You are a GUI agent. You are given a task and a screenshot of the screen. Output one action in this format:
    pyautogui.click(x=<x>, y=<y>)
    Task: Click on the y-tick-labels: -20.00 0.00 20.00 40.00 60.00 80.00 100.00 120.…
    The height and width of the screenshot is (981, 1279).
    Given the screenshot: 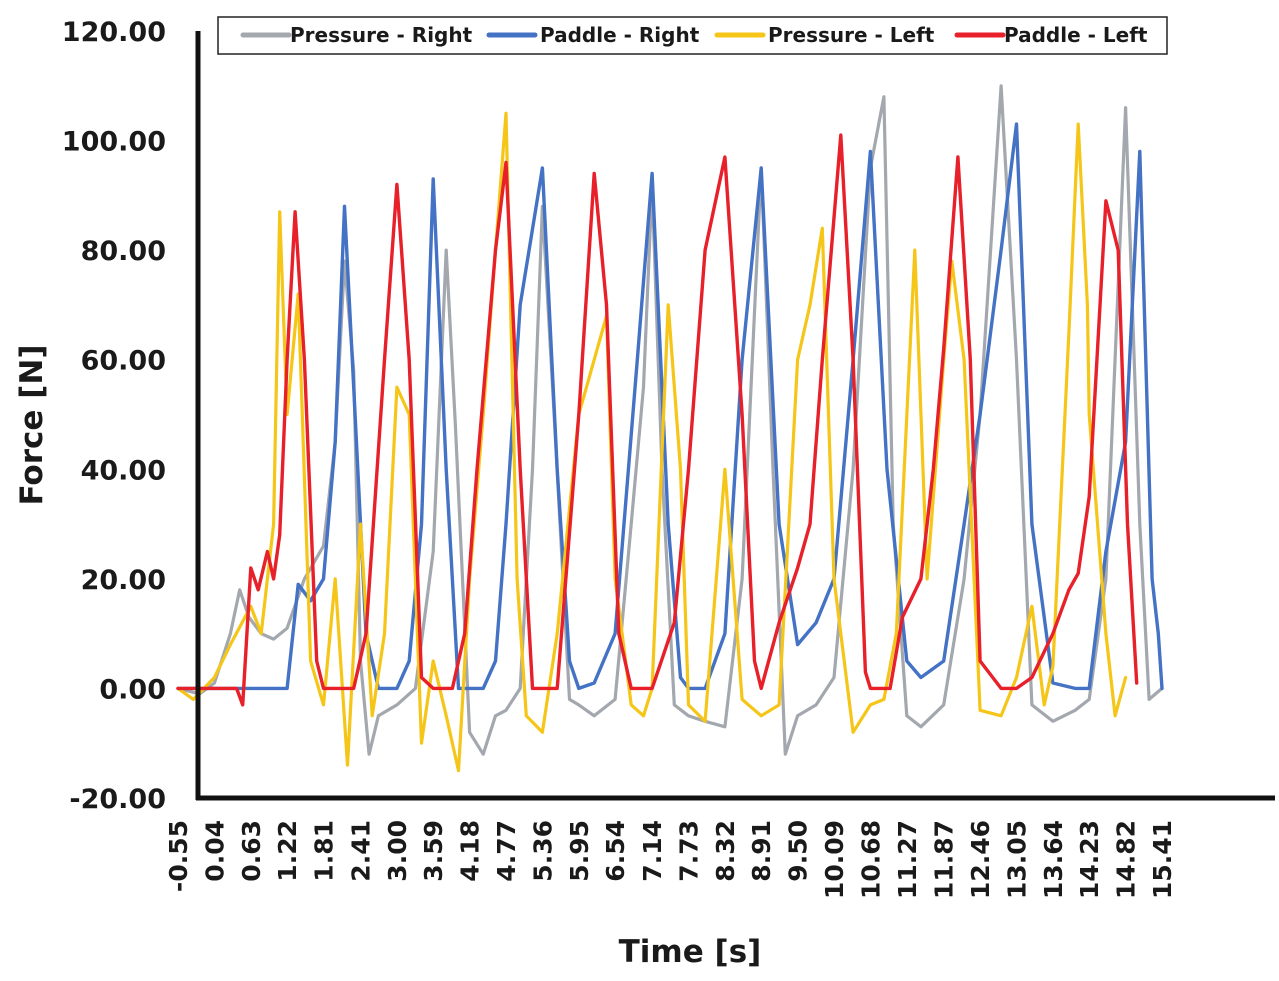 What is the action you would take?
    pyautogui.click(x=114, y=416)
    